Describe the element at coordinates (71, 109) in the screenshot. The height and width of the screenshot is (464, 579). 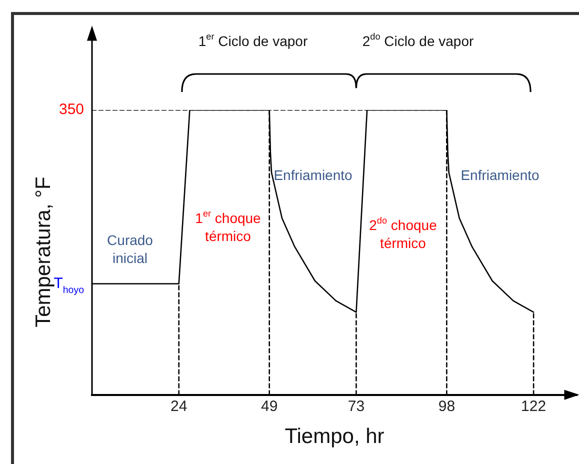
I see `annotation: 350` at that location.